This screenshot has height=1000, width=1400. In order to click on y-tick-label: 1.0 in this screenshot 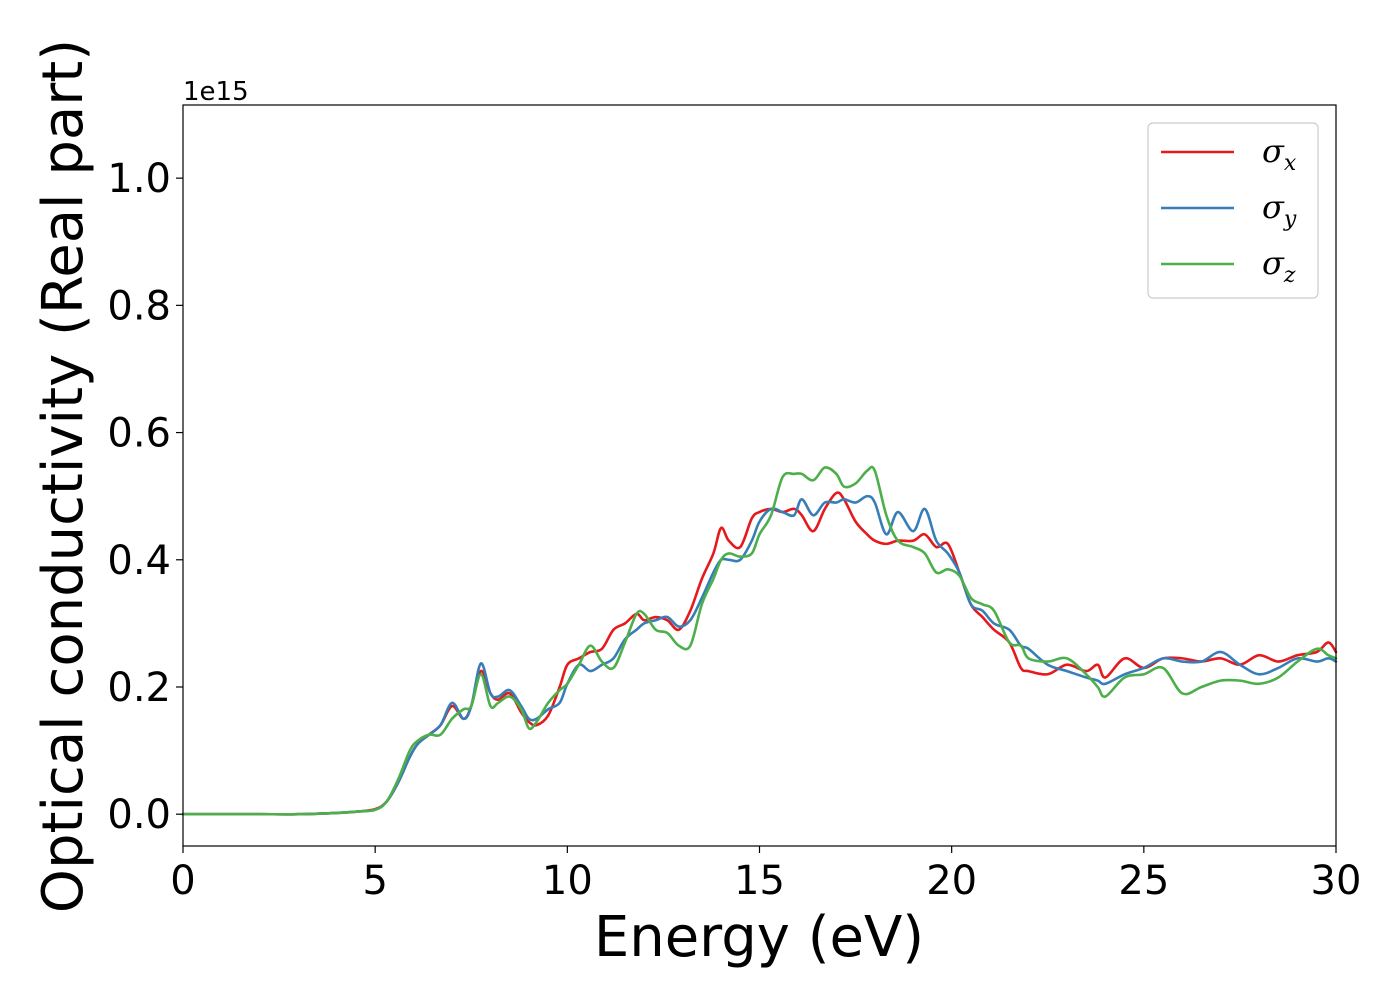, I will do `click(139, 179)`.